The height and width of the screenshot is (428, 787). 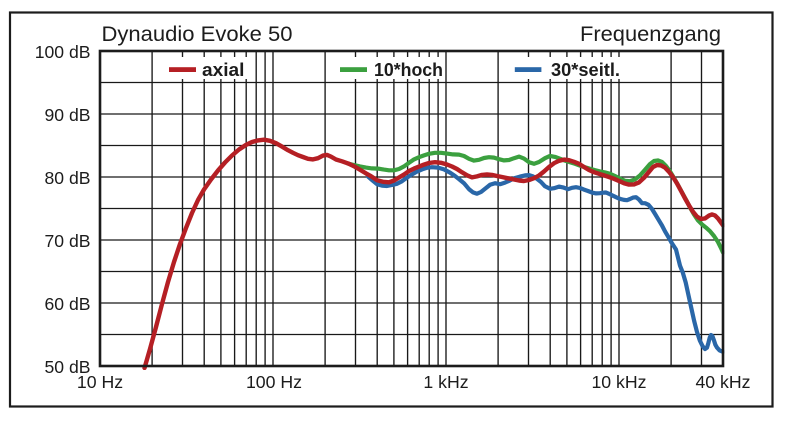 What do you see at coordinates (68, 115) in the screenshot?
I see `svg-text: 90 dB` at bounding box center [68, 115].